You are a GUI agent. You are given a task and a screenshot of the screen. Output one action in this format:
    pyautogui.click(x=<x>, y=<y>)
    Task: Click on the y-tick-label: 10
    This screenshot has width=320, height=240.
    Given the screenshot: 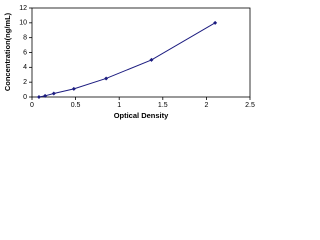 What is the action you would take?
    pyautogui.click(x=23, y=23)
    